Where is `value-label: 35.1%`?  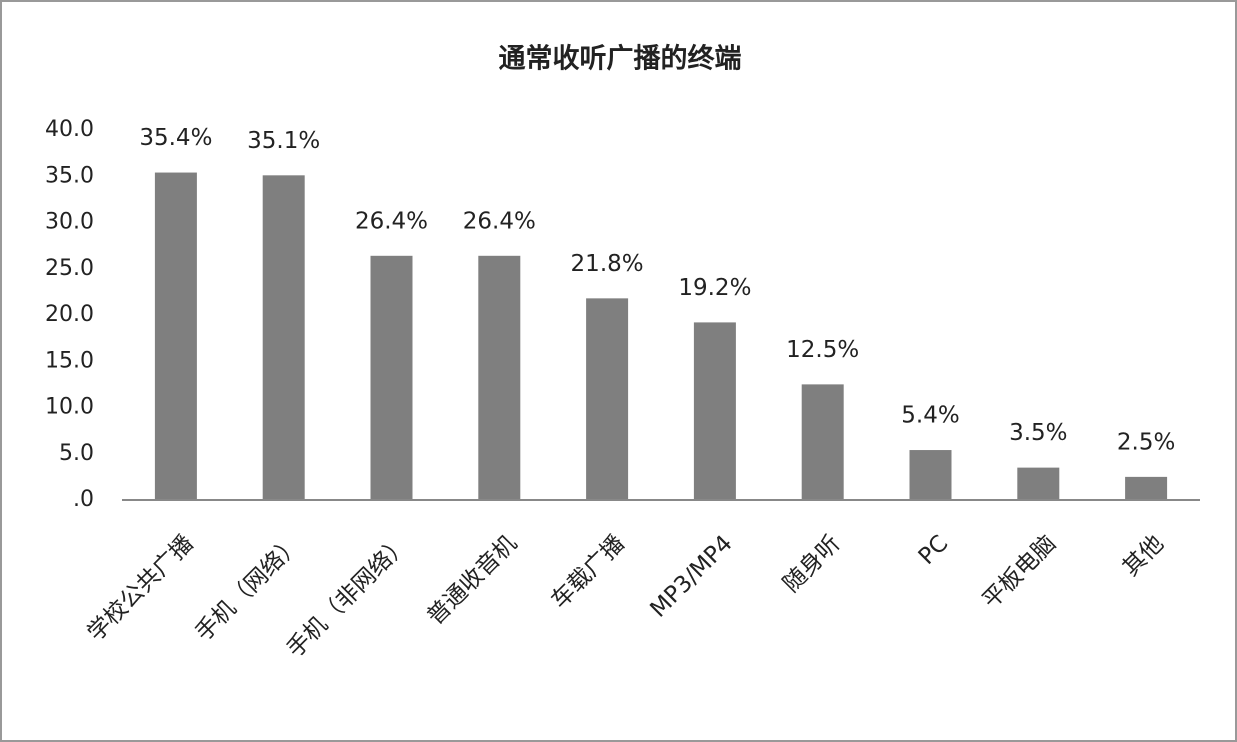
value-label: 35.1% is located at coordinates (283, 141).